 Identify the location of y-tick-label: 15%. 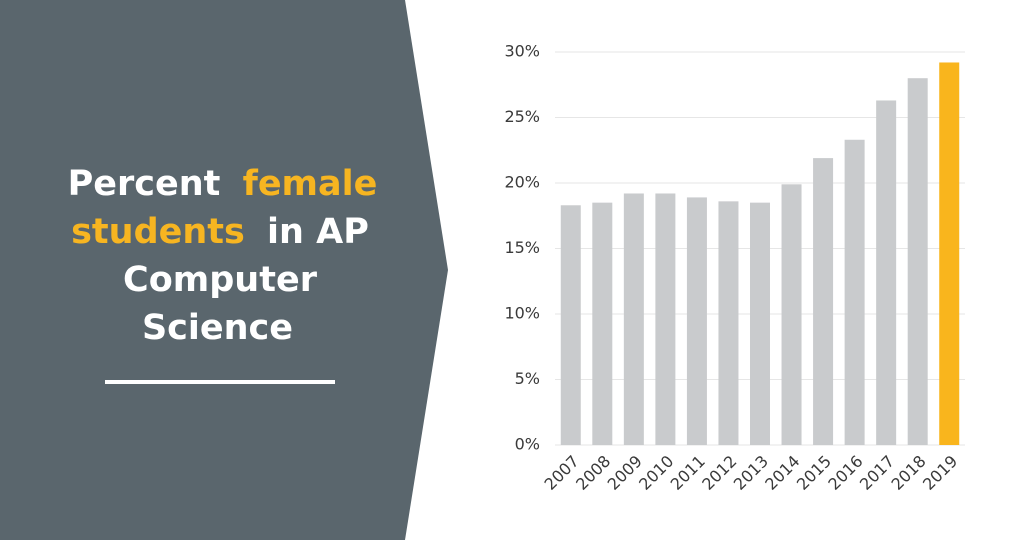
(522, 247).